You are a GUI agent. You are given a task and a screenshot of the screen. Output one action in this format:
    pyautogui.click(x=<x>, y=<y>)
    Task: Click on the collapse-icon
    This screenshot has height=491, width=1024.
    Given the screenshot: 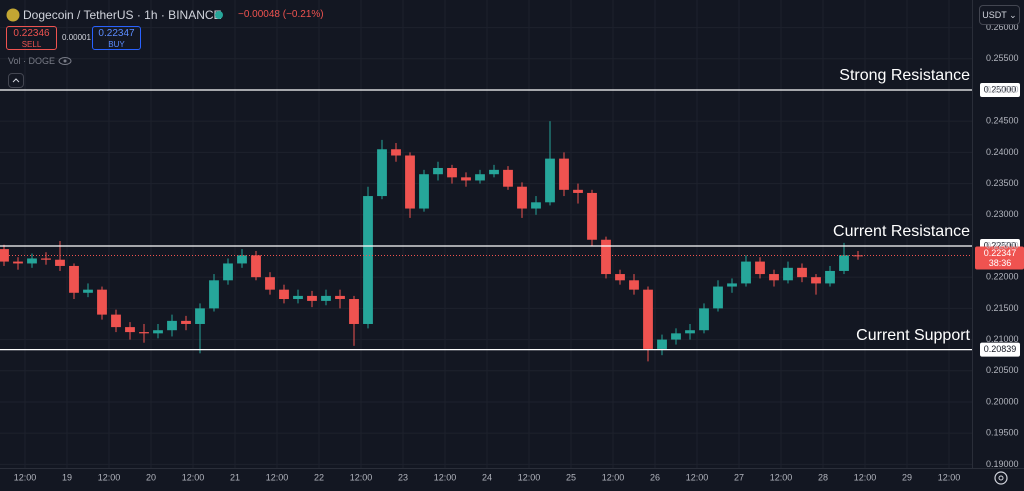 What is the action you would take?
    pyautogui.click(x=16, y=80)
    